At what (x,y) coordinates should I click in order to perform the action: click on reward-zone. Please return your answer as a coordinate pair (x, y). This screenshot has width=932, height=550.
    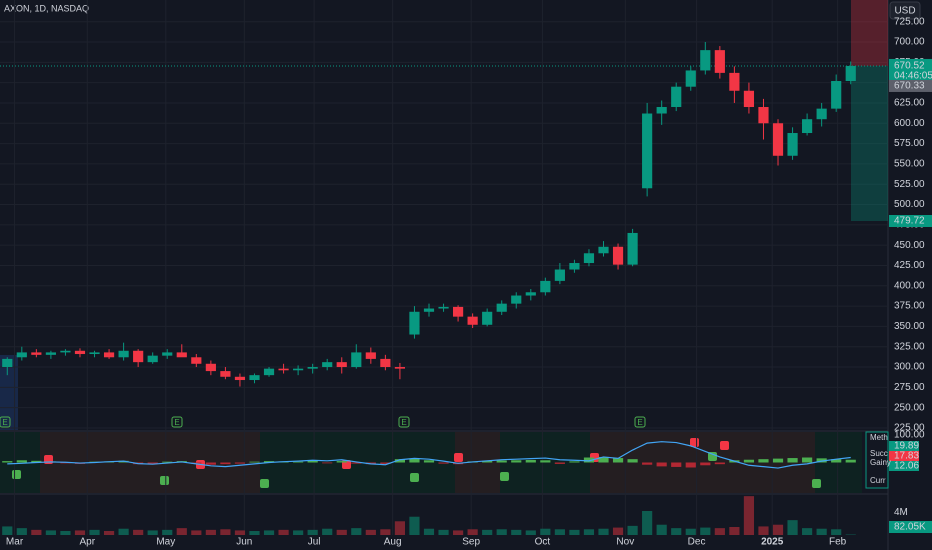
    Looking at the image, I should click on (869, 143).